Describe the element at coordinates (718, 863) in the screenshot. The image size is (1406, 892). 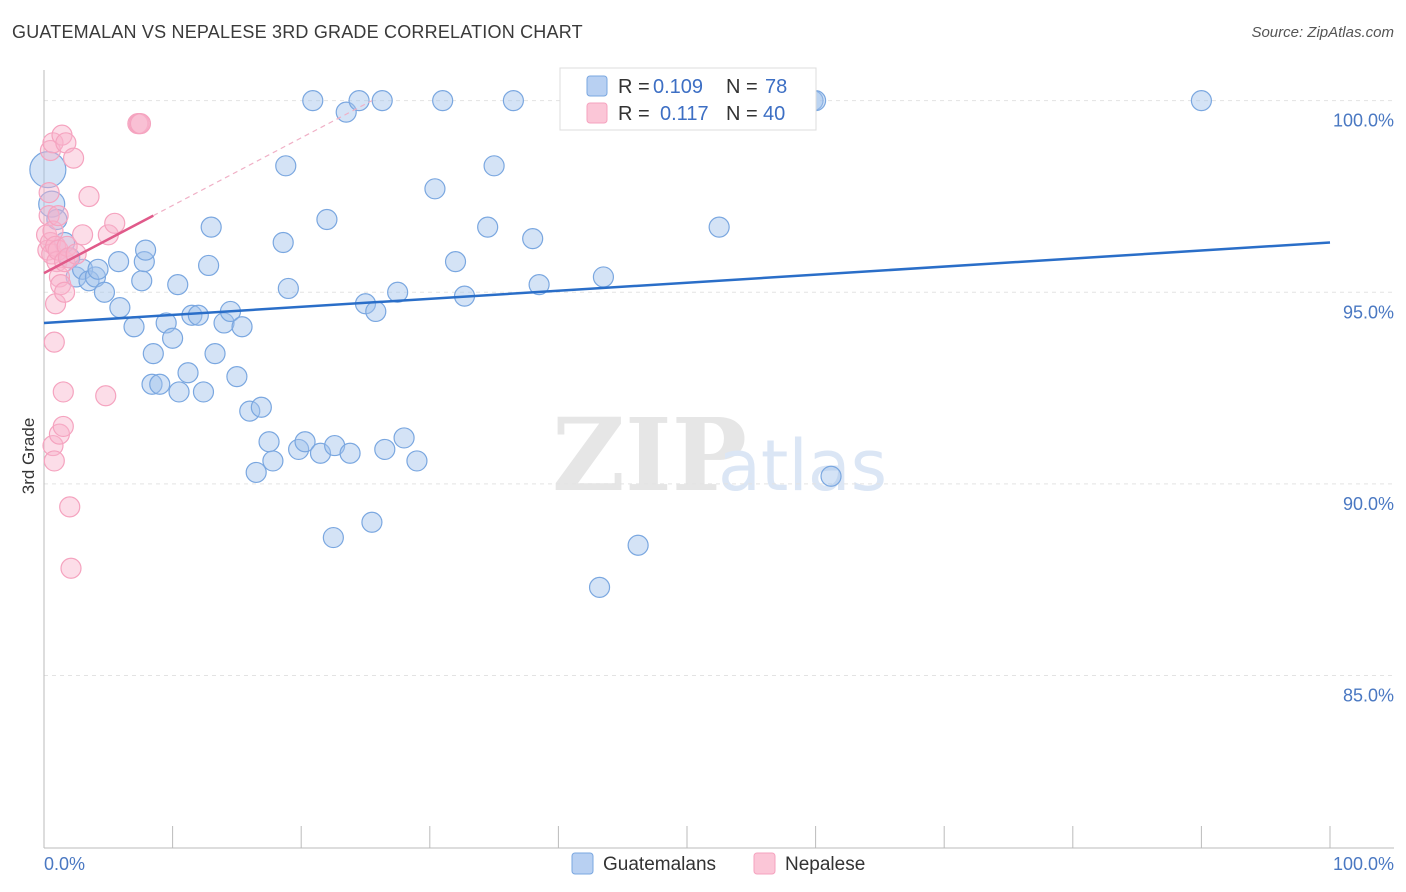
I see `legend-series: Guatemalans Nepalese` at that location.